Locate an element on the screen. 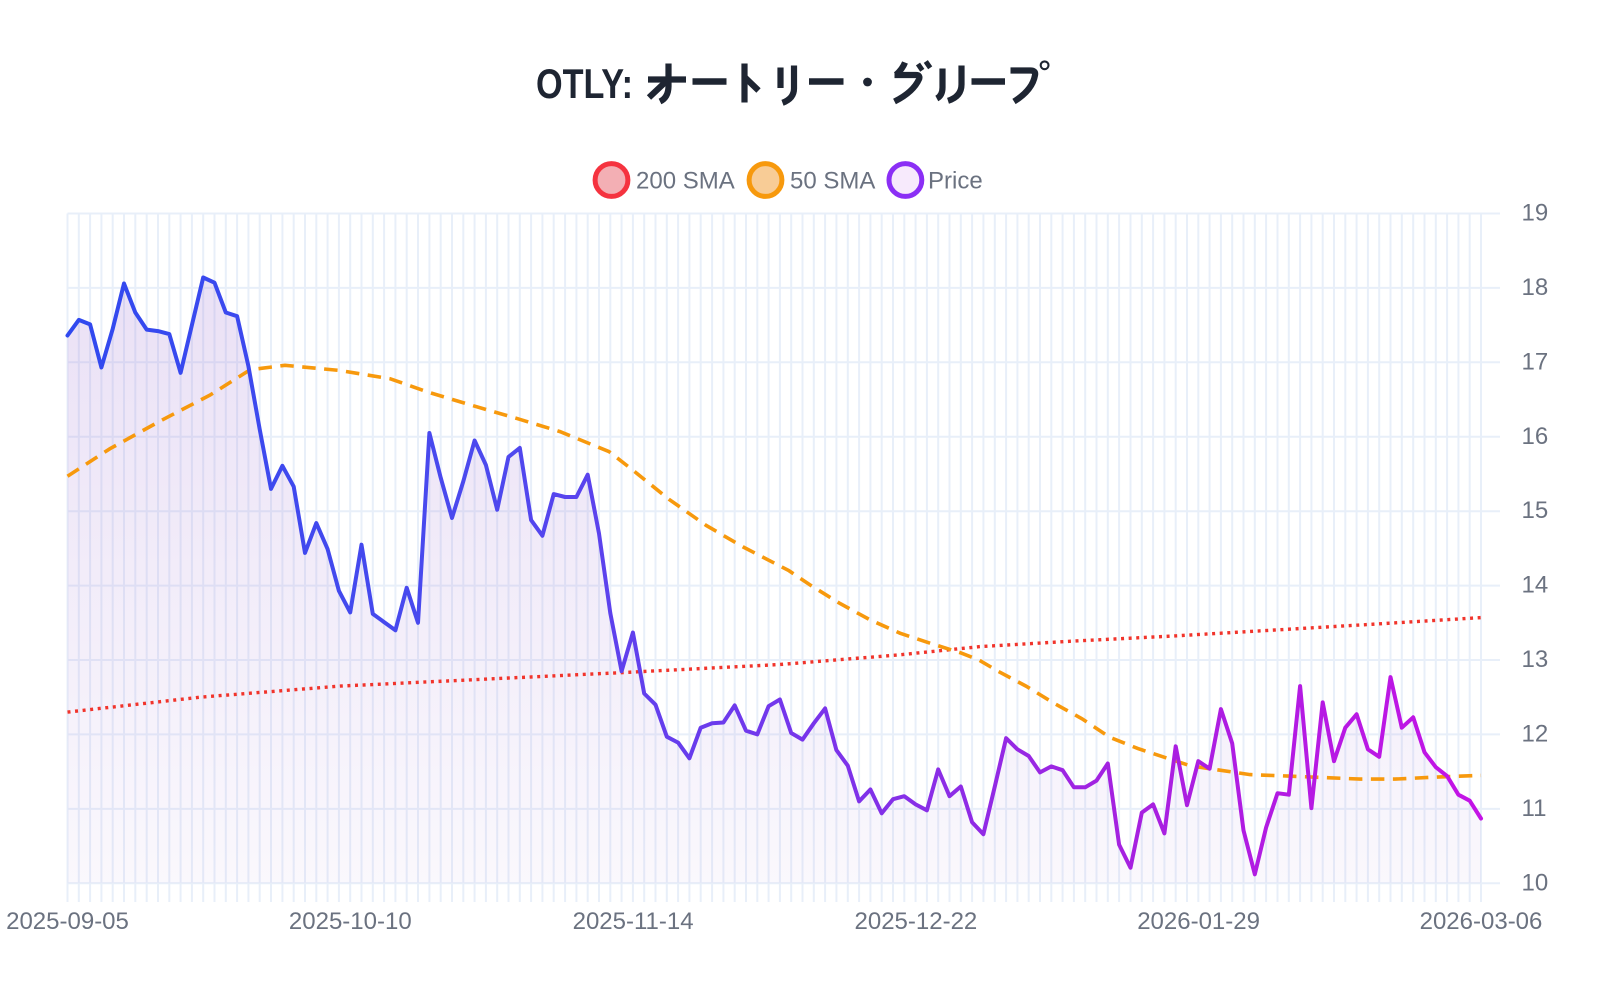 The width and height of the screenshot is (1600, 1000). svg-text: 14 is located at coordinates (1535, 585).